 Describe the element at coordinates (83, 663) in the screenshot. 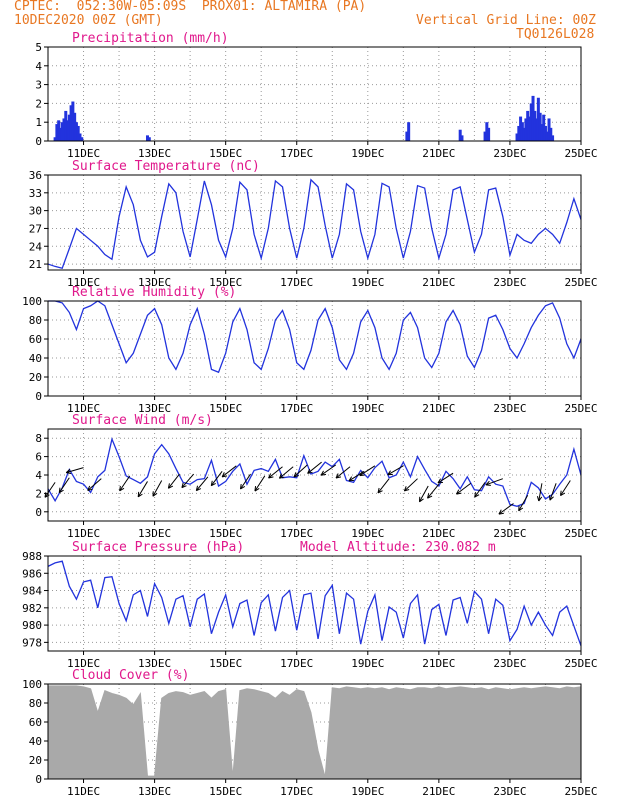

I see `surface-pressure-xtick-label: 11DEC` at that location.